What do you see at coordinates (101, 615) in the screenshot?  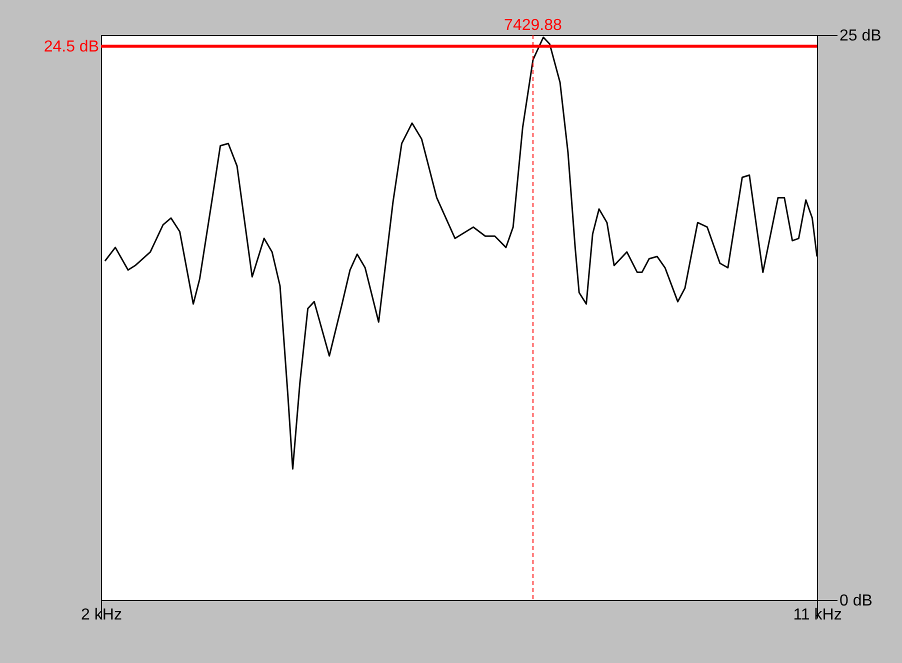 I see `x-tick-label: 2 kHz` at bounding box center [101, 615].